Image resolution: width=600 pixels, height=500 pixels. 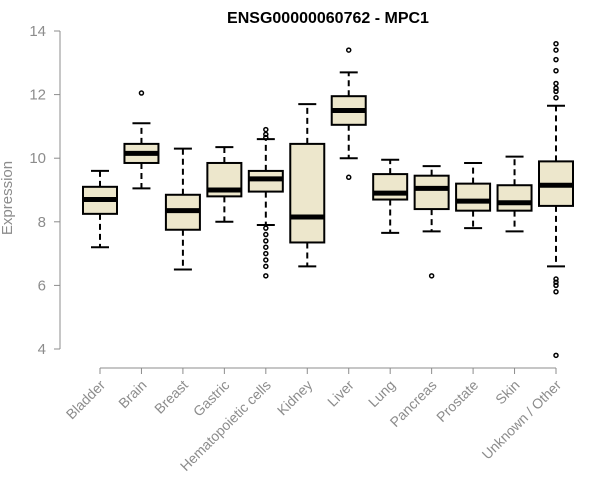 What do you see at coordinates (8, 198) in the screenshot?
I see `y-axis-label: Expression` at bounding box center [8, 198].